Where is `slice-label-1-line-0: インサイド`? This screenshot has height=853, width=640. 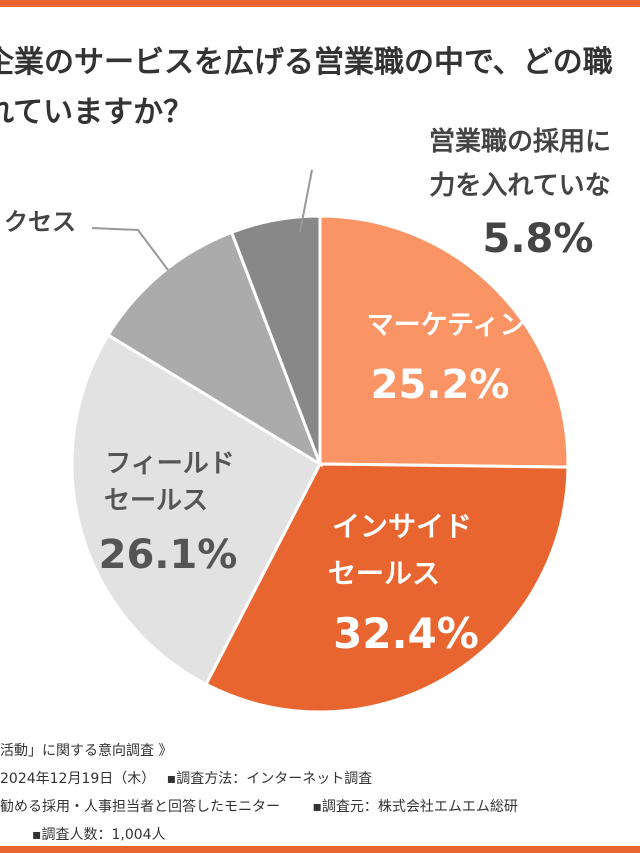 slice-label-1-line-0: インサイド is located at coordinates (402, 526).